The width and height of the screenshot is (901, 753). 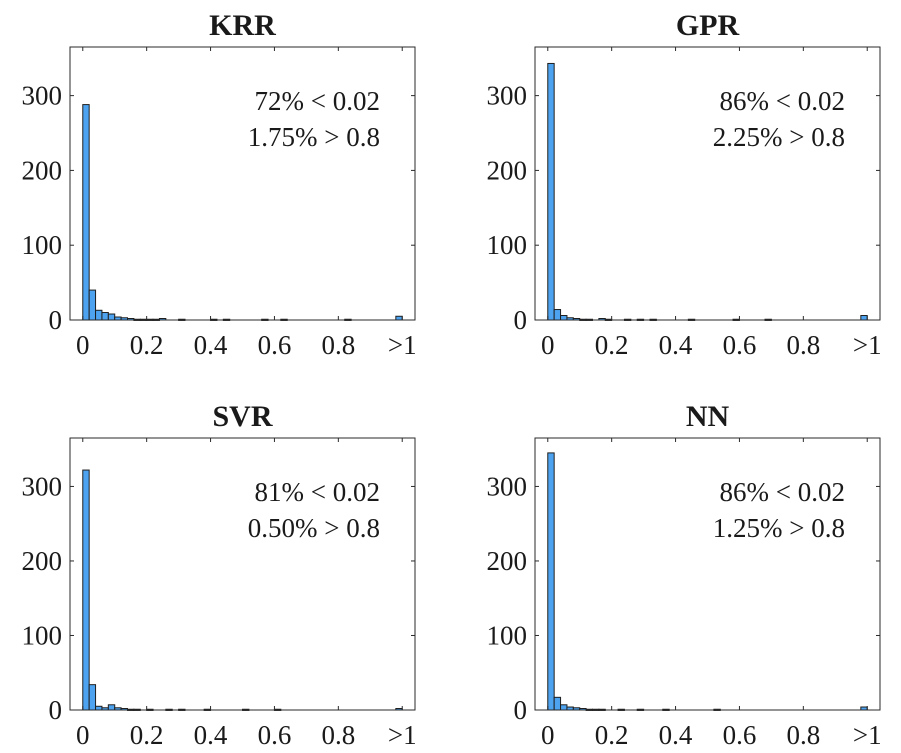 I want to click on annotation-above-threshold: 1.25% > 0.8, so click(x=779, y=528).